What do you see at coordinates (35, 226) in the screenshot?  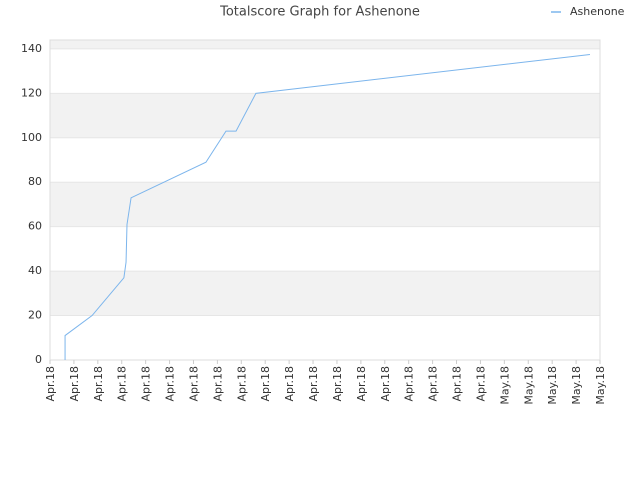 I see `y-tick-label: 60` at bounding box center [35, 226].